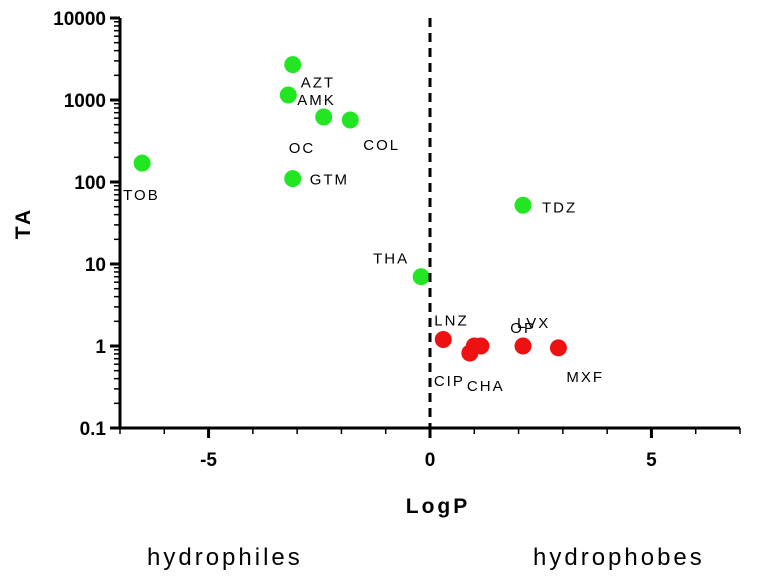 Image resolution: width=772 pixels, height=583 pixels. What do you see at coordinates (651, 460) in the screenshot?
I see `x-tick-label: 5` at bounding box center [651, 460].